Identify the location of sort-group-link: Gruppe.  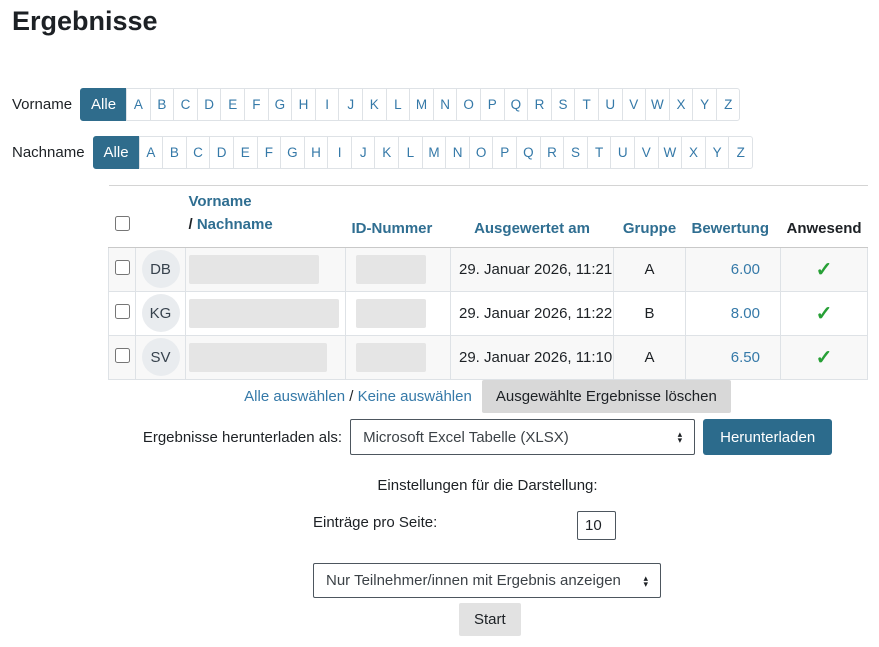
(649, 228).